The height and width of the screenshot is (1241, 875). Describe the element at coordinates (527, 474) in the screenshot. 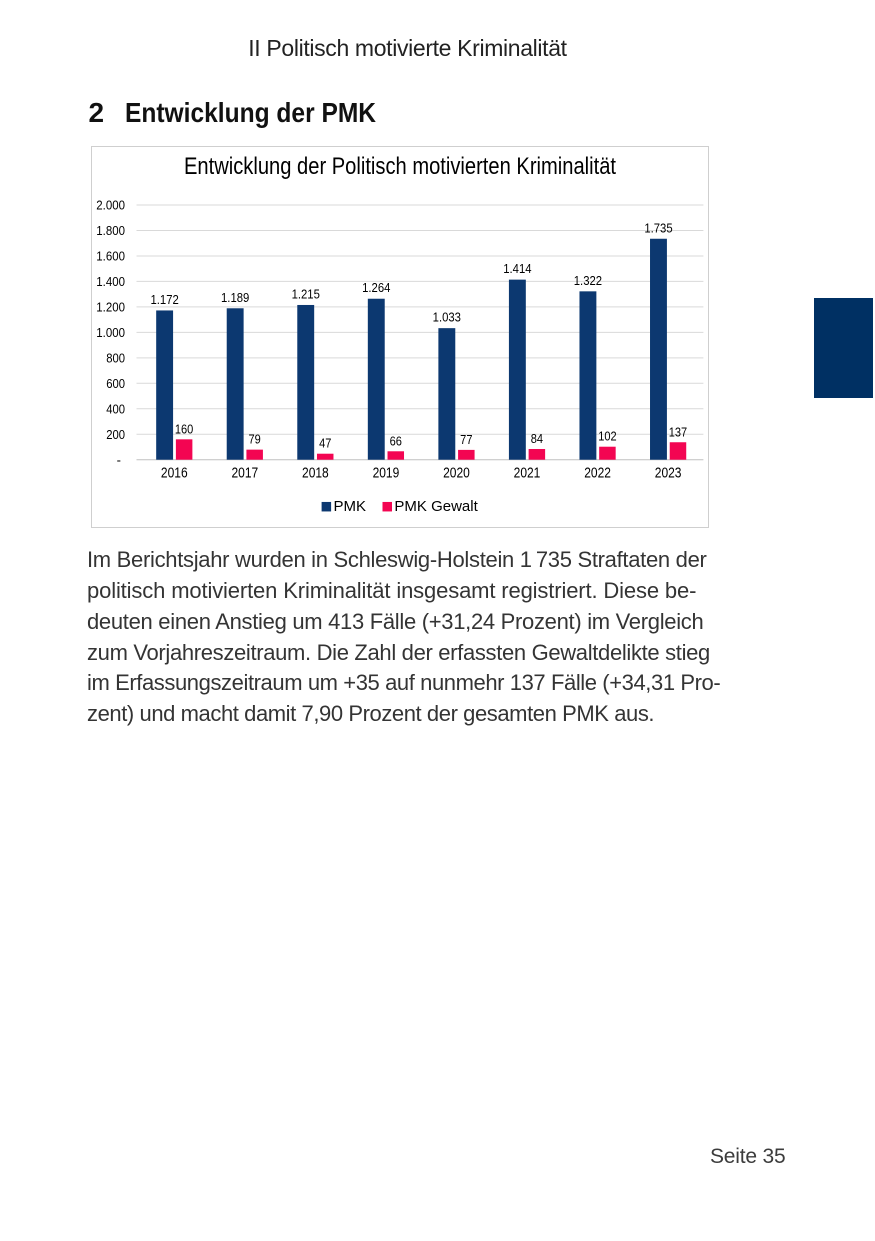

I see `svg-text: 2021` at that location.